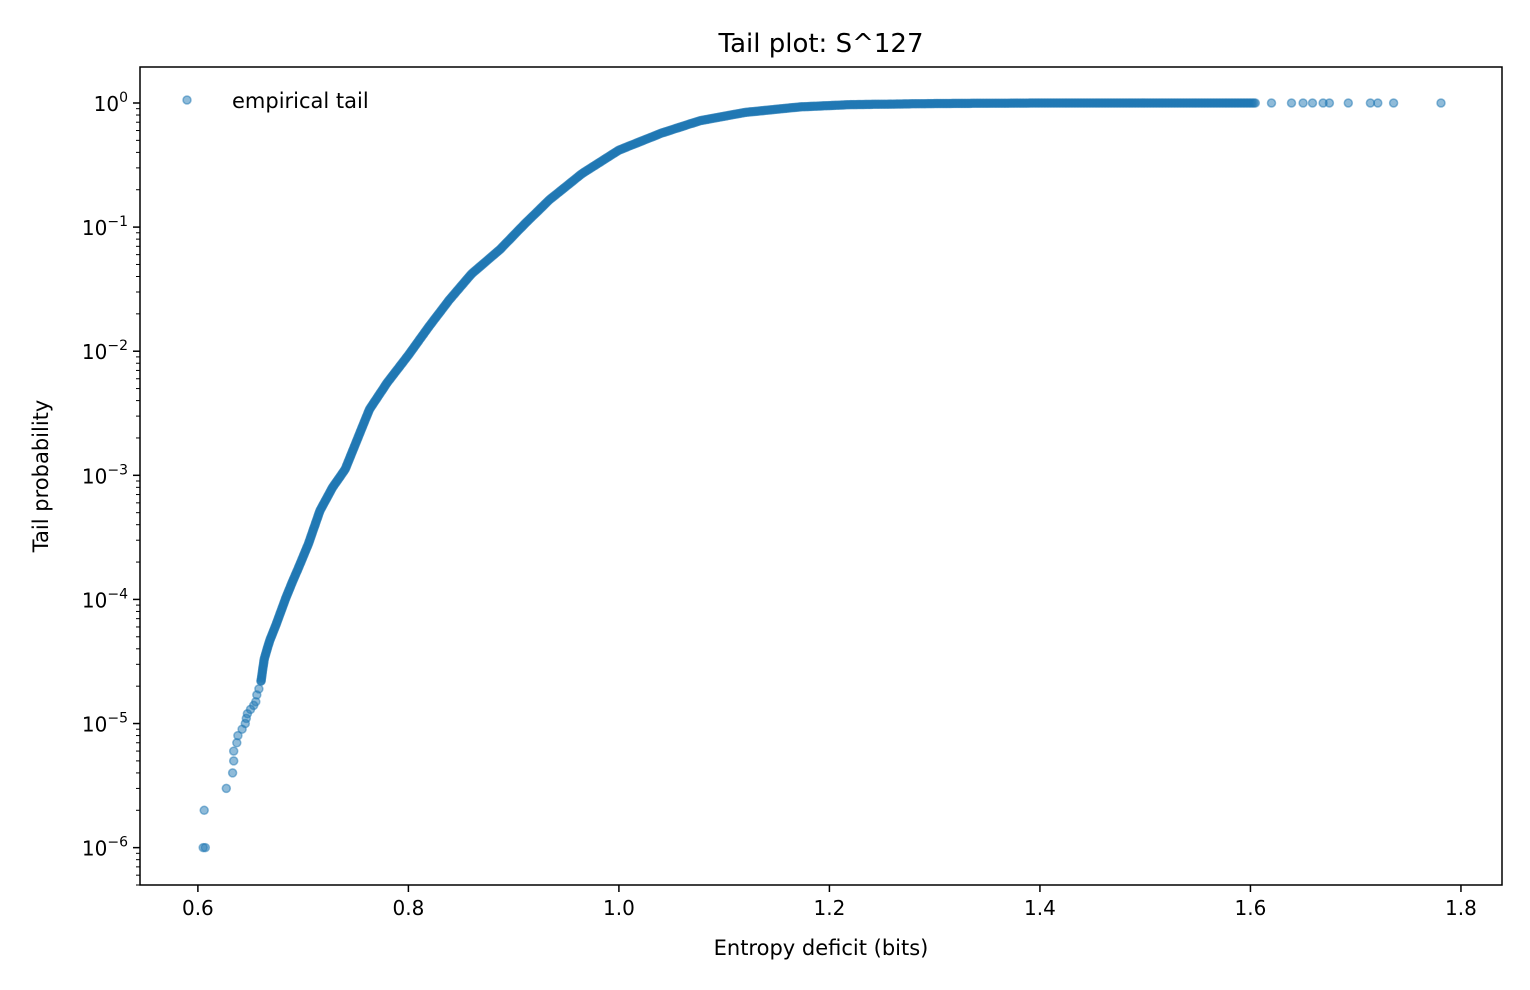  Describe the element at coordinates (105, 351) in the screenshot. I see `y-tick-label: 10⁻²` at that location.